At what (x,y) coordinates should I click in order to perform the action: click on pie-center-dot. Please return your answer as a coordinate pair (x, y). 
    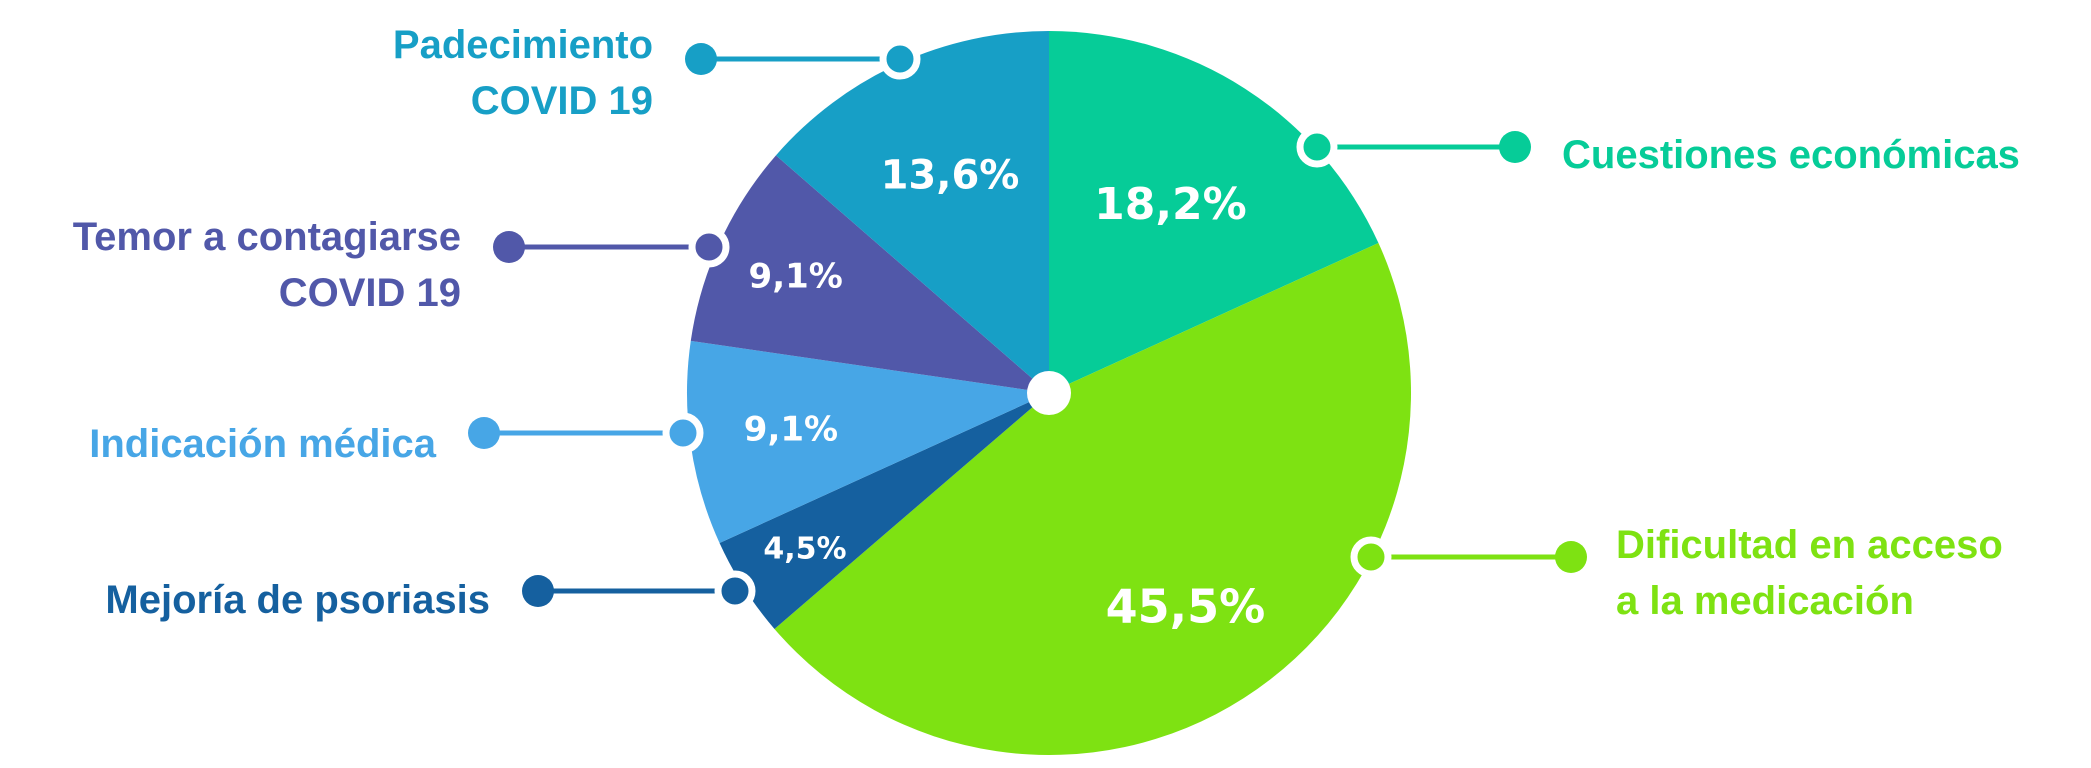
    Looking at the image, I should click on (1049, 393).